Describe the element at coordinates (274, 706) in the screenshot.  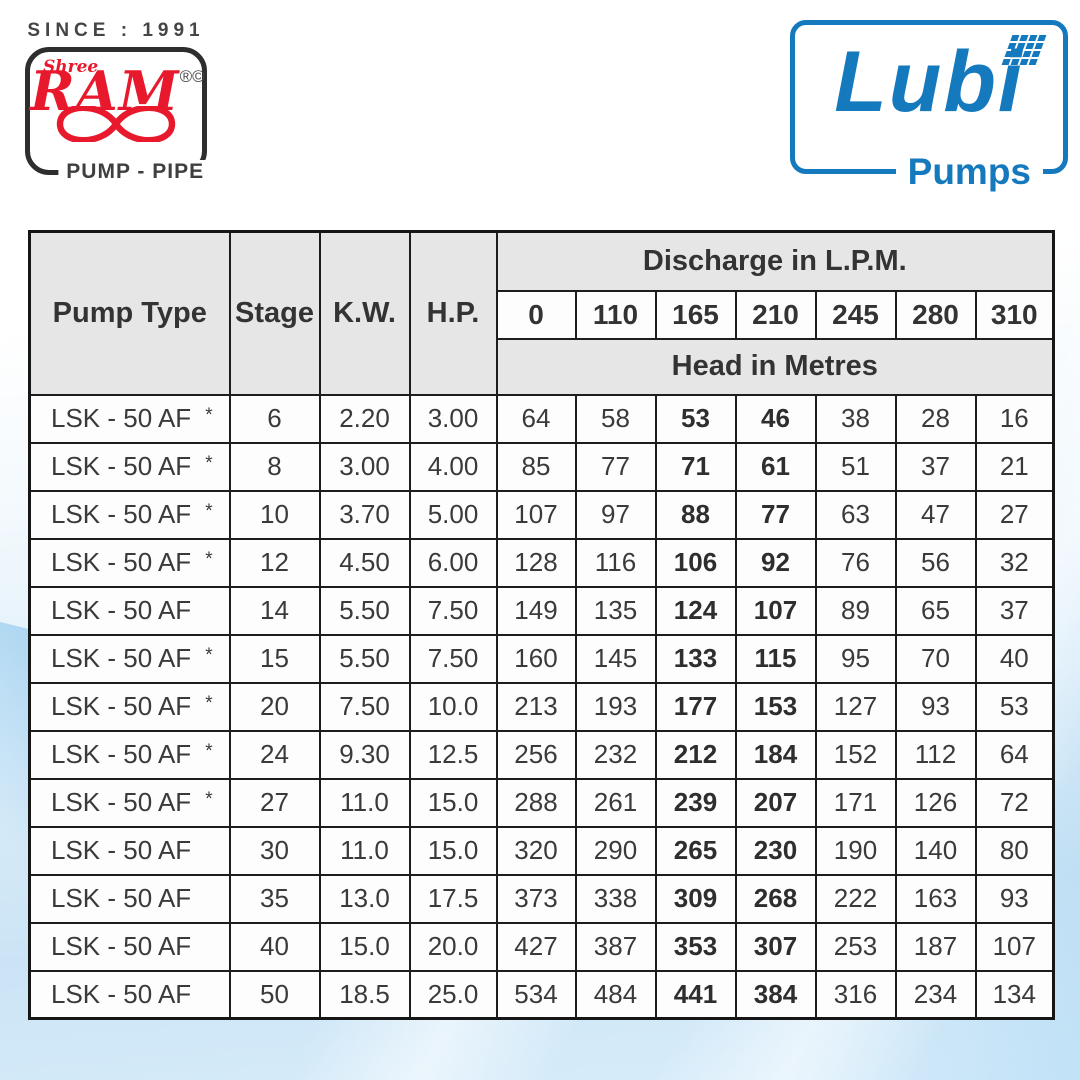
I see `stage-cell: 20` at that location.